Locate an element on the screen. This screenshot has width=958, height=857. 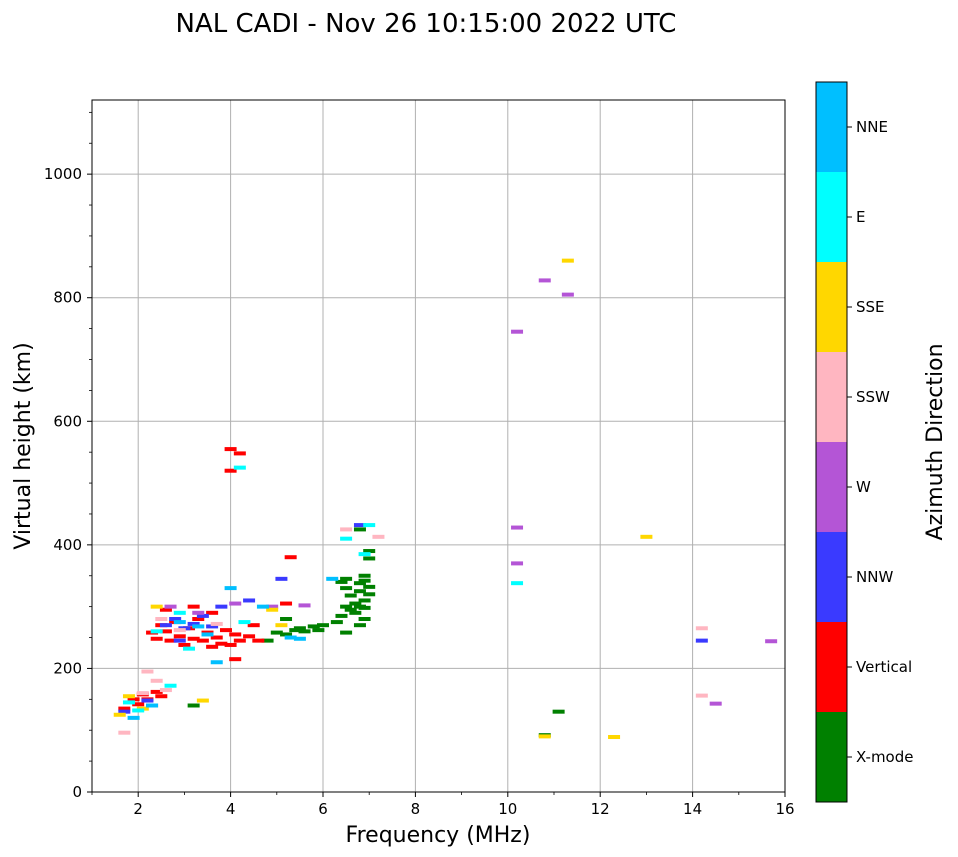
x-tick-label: 2 is located at coordinates (138, 809).